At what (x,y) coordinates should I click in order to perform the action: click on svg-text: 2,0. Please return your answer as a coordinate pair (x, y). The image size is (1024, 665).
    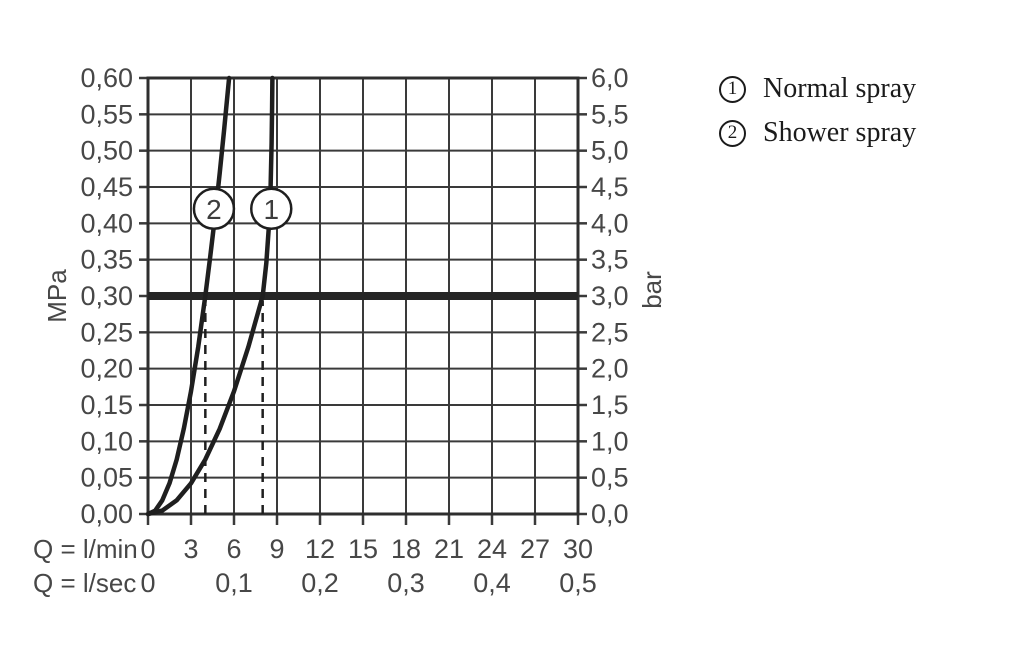
    Looking at the image, I should click on (610, 369).